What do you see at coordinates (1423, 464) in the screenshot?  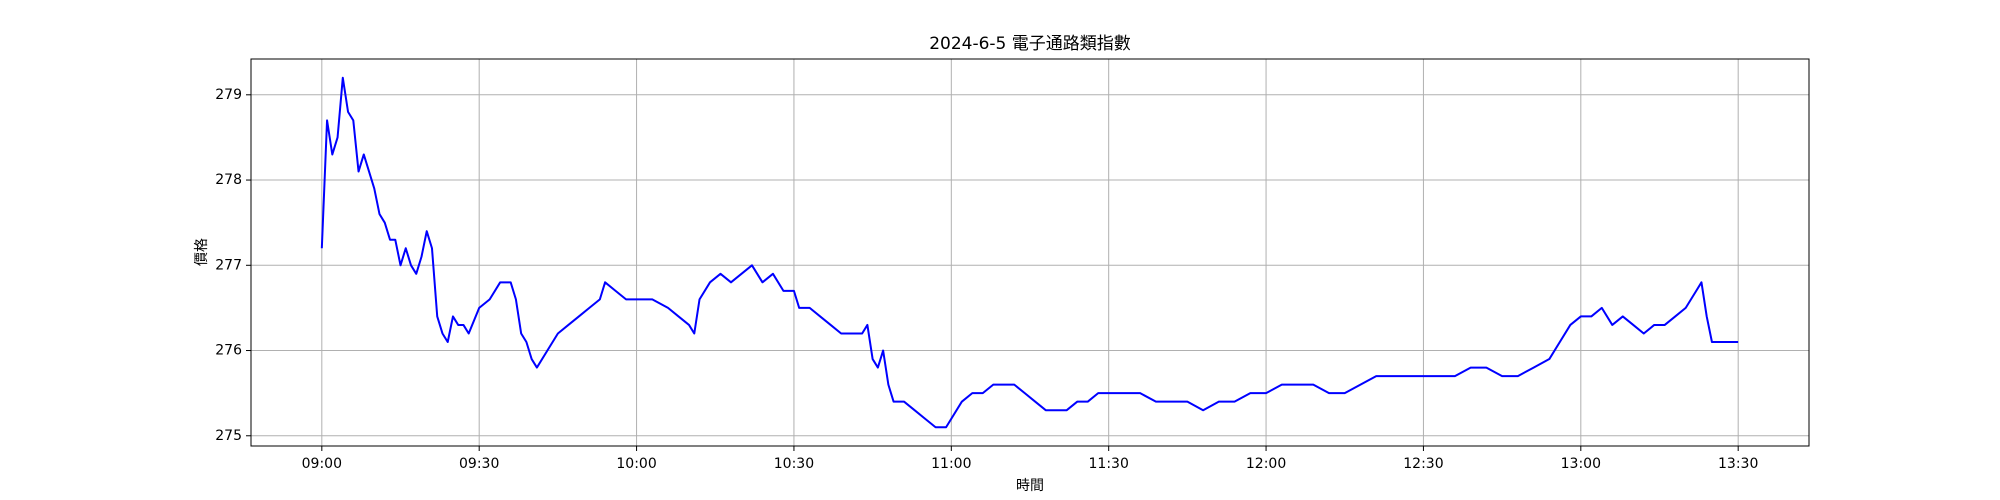 I see `x-tick-label: 12:30` at bounding box center [1423, 464].